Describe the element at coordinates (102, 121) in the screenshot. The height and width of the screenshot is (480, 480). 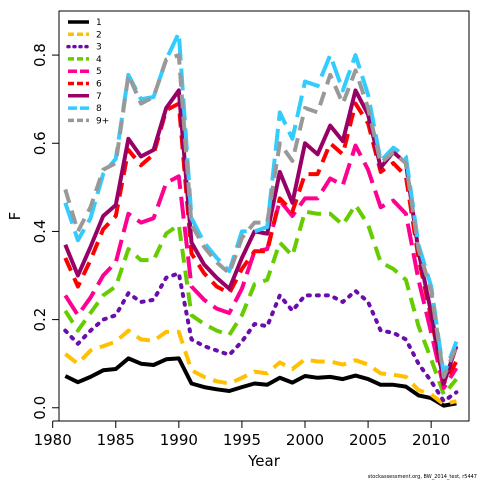
I see `legend-label: 9+` at that location.